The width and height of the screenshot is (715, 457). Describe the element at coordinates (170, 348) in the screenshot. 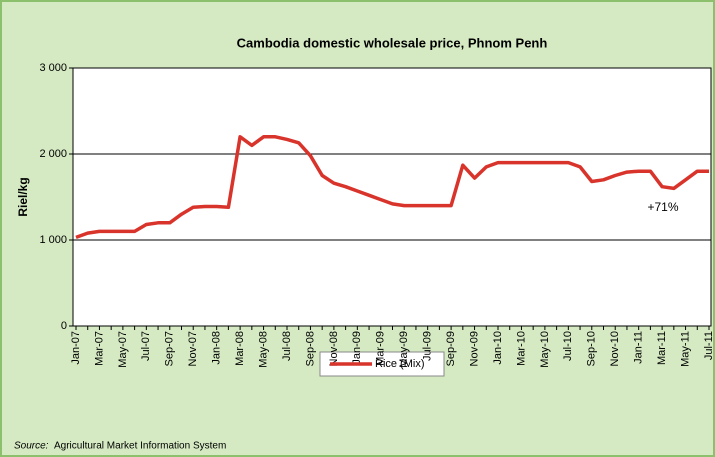

I see `x-tick-label: Sep-07` at that location.